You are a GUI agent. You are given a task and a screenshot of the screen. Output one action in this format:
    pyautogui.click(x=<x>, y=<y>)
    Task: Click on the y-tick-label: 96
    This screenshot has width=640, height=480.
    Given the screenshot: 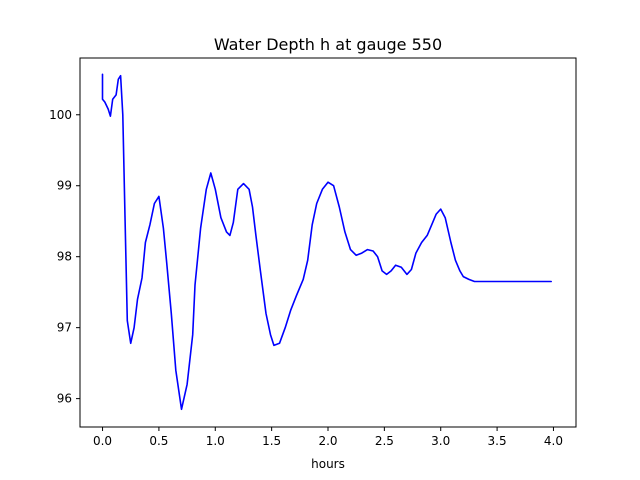 What is the action you would take?
    pyautogui.click(x=64, y=399)
    